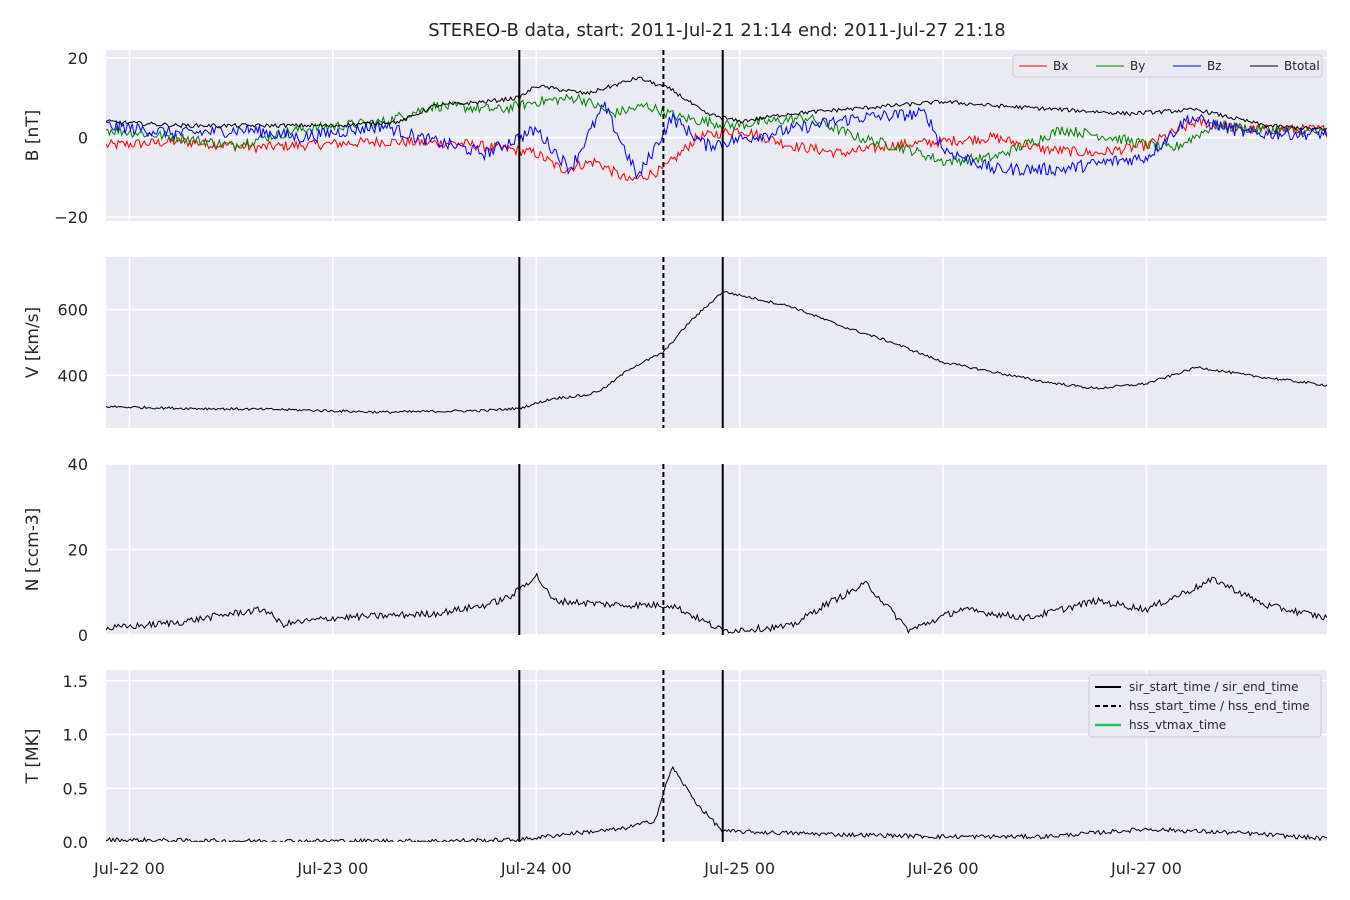 This screenshot has width=1350, height=900. I want to click on legend-label: hss_vtmax_time, so click(1177, 725).